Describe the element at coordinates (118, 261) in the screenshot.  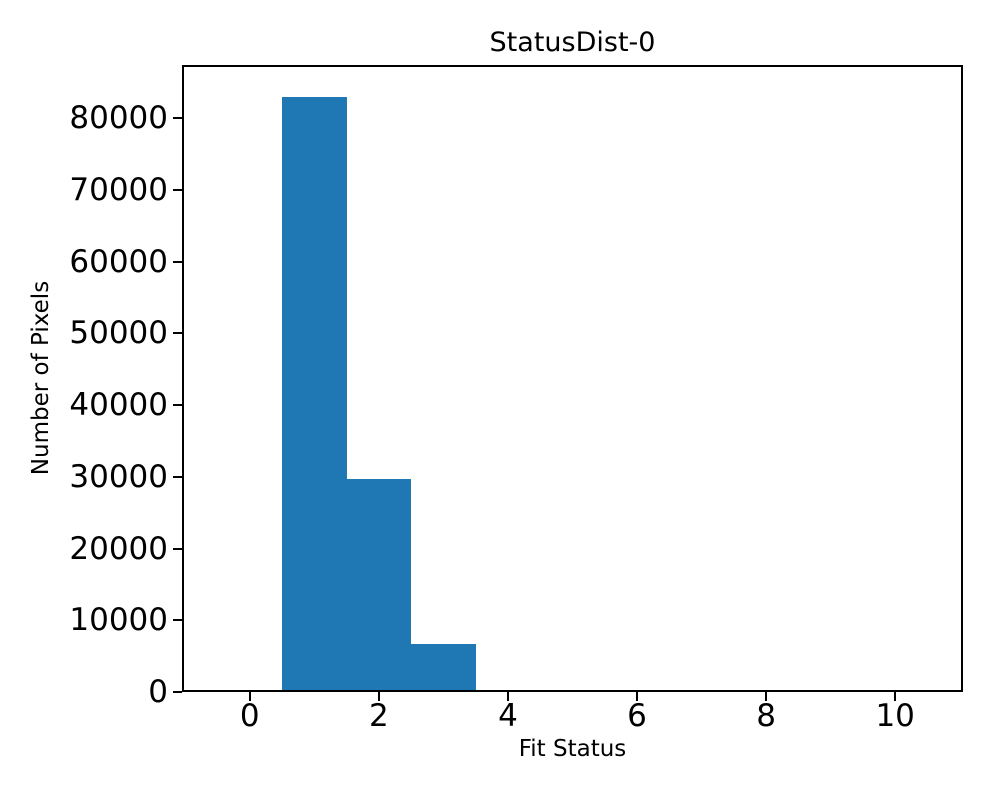
I see `y-tick-label: 60000` at that location.